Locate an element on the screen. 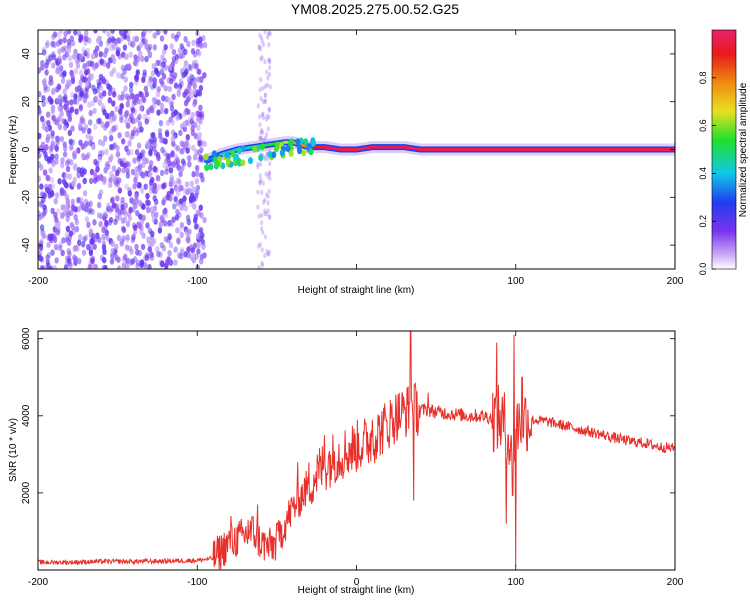  y-tick-label: -20 is located at coordinates (26, 197).